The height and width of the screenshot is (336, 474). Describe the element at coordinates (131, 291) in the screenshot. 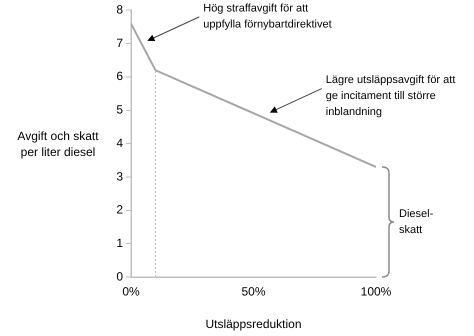

I see `x-tick-label: 0%` at that location.